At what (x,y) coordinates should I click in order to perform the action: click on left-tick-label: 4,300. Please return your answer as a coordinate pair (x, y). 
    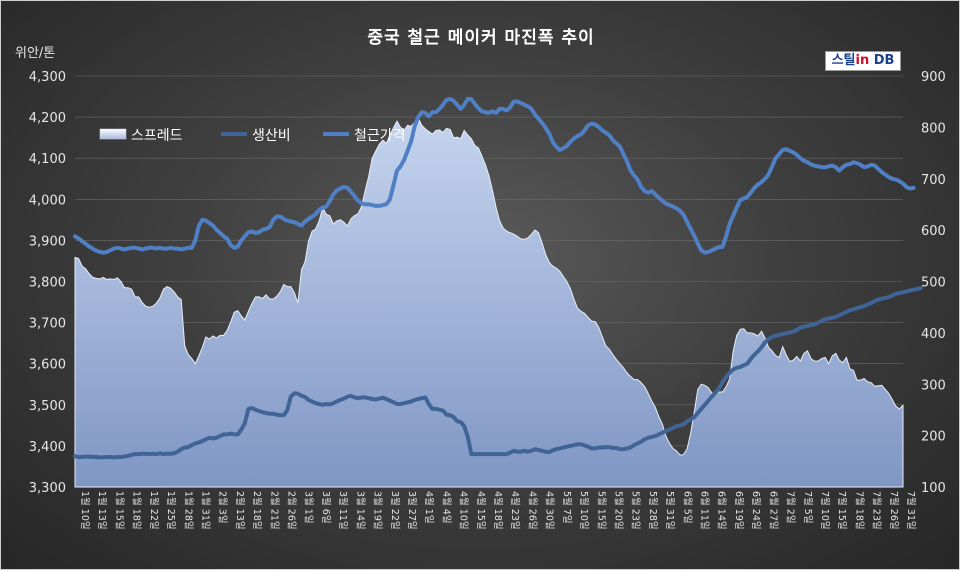
    Looking at the image, I should click on (47, 77).